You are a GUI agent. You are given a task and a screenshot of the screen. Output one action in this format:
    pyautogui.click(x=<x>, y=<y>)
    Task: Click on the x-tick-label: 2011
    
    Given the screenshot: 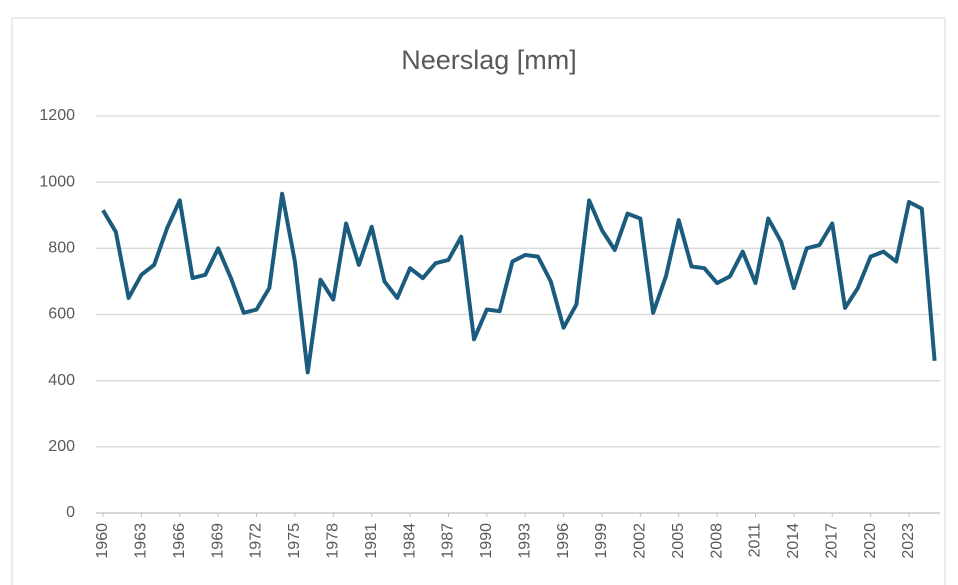 What is the action you would take?
    pyautogui.click(x=755, y=540)
    